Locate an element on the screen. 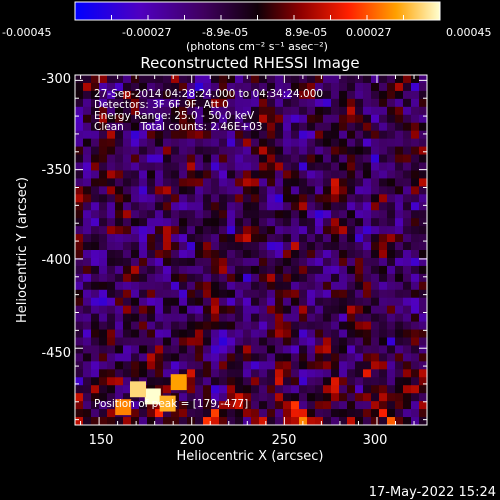 This screenshot has height=500, width=500. colorbar-unit-label: (photons cm⁻² s⁻¹ asec⁻²) is located at coordinates (257, 46).